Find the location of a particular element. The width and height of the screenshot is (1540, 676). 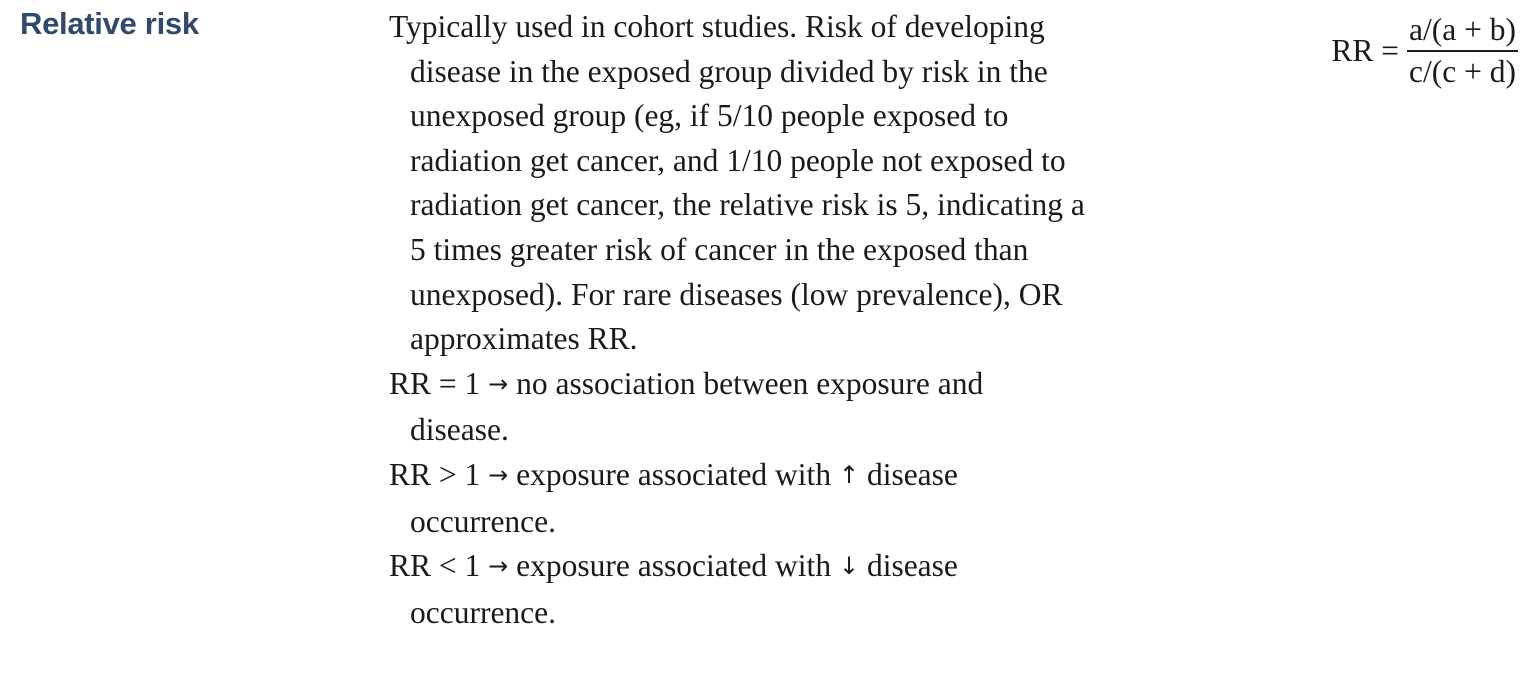

formula-fraction: a/(a + b) c/(c + d) is located at coordinates (1462, 51).